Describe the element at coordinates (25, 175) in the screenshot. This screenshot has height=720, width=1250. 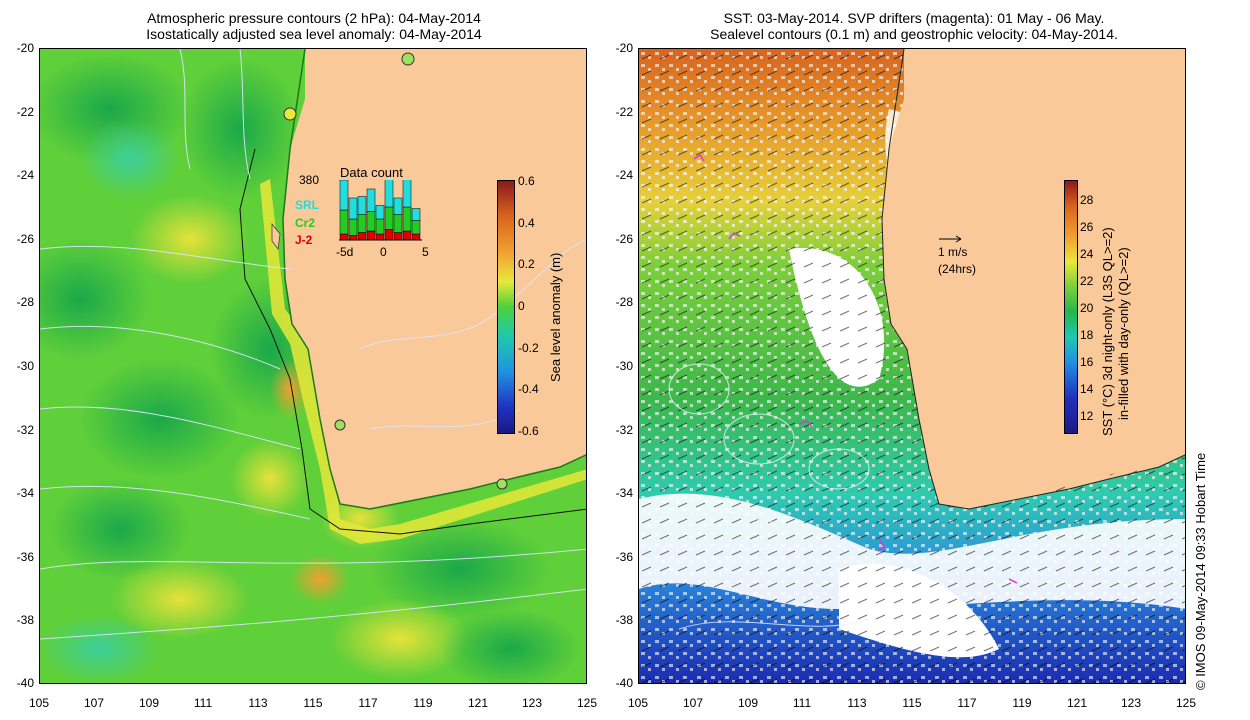
I see `left-ytick-2: -24` at that location.